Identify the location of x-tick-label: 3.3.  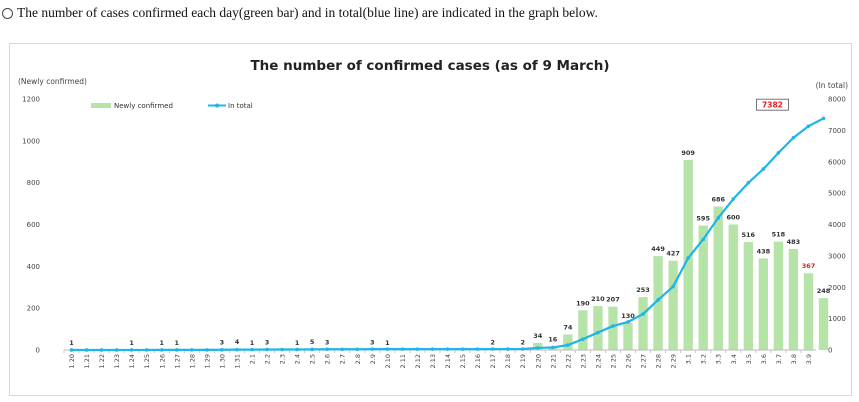
(719, 359).